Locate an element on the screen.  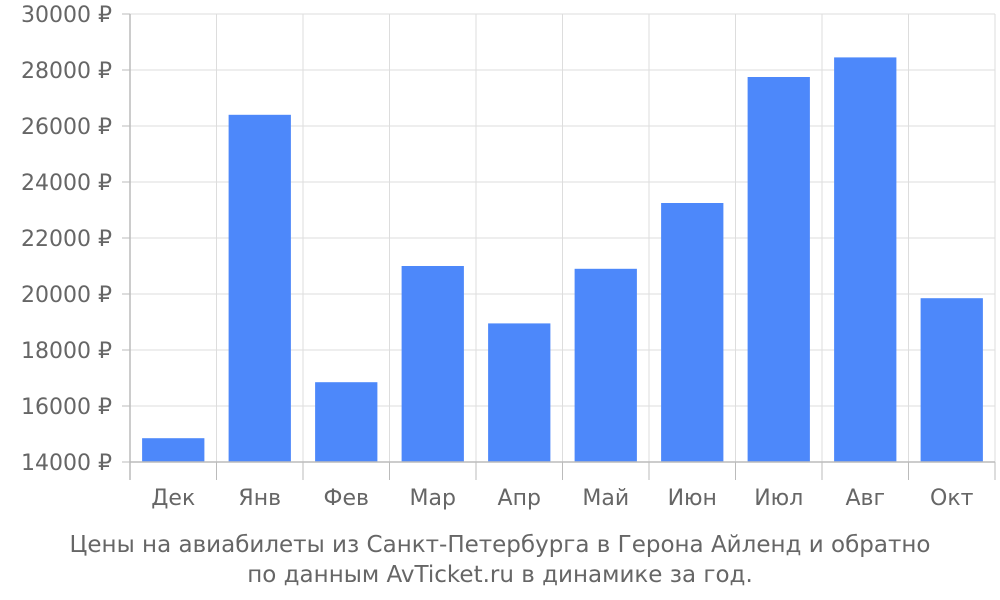
x-tick-label: Июл is located at coordinates (778, 498).